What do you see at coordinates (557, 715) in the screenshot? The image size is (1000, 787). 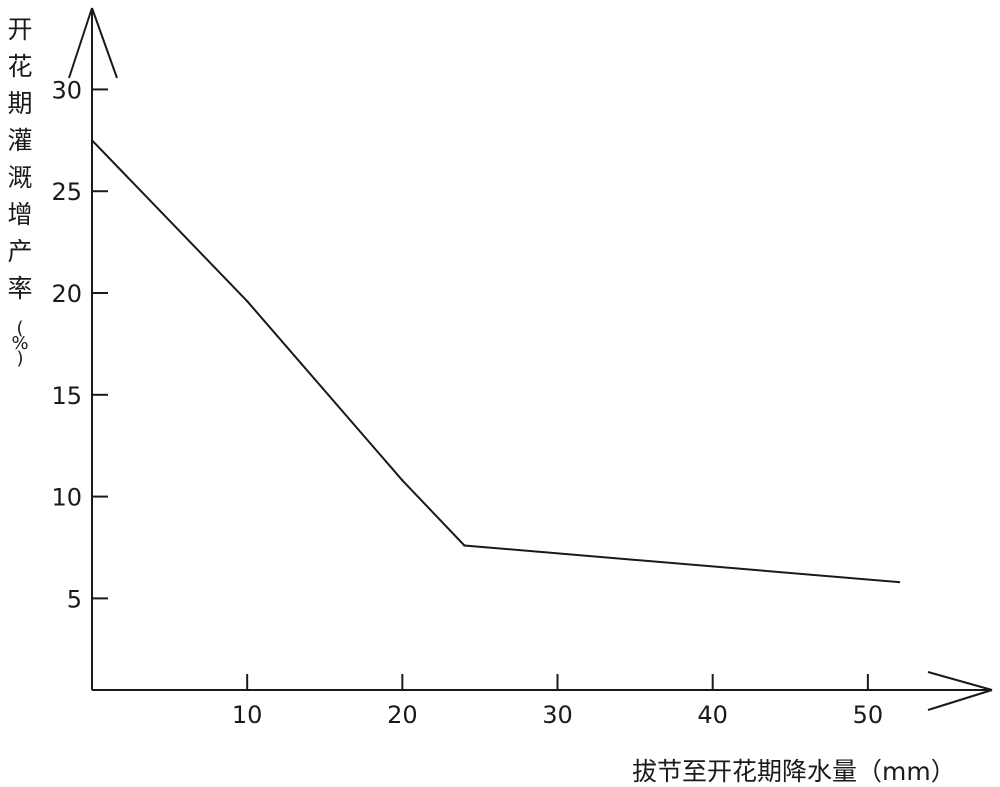 I see `x-tick-label-30: 30` at bounding box center [557, 715].